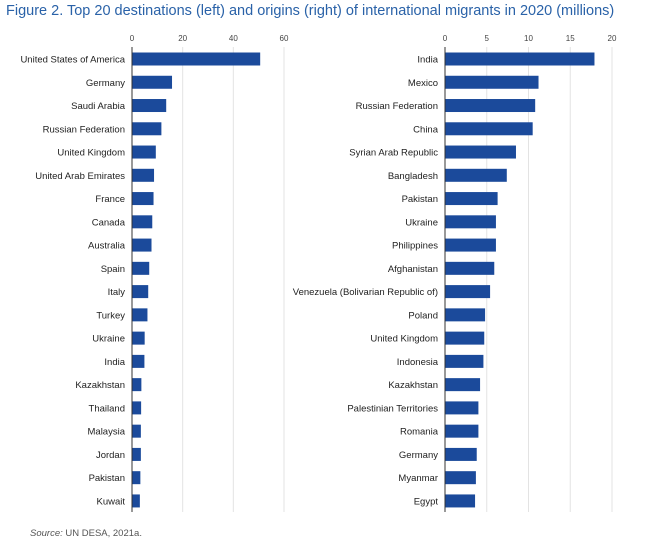 This screenshot has width=660, height=543. What do you see at coordinates (46, 533) in the screenshot?
I see `source-label: Source:` at bounding box center [46, 533].